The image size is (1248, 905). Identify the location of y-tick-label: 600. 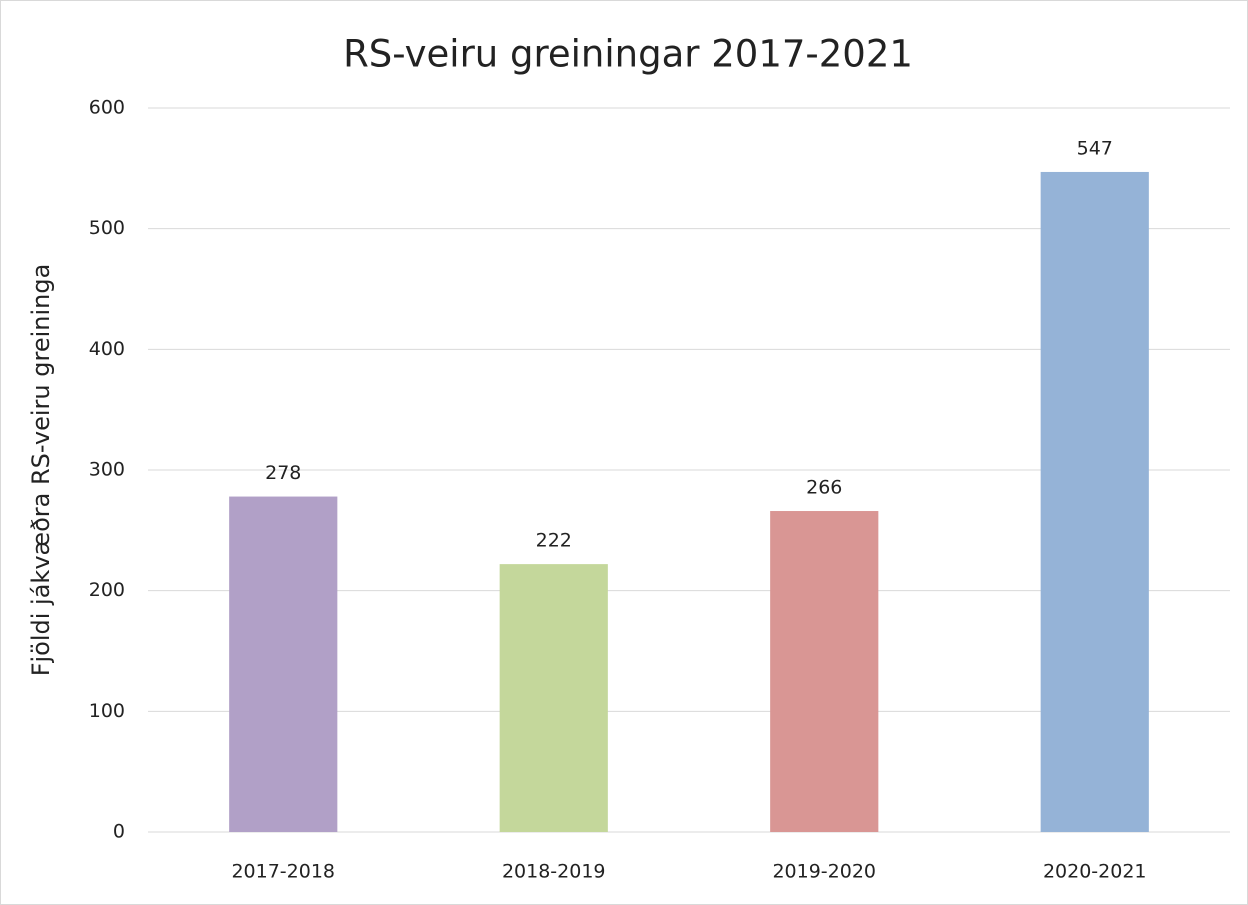
(107, 108).